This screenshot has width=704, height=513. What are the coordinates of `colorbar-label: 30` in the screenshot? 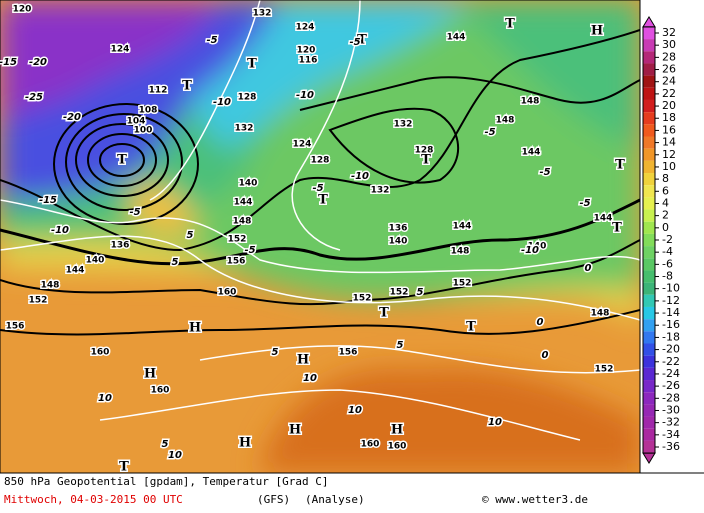 It's located at (669, 44).